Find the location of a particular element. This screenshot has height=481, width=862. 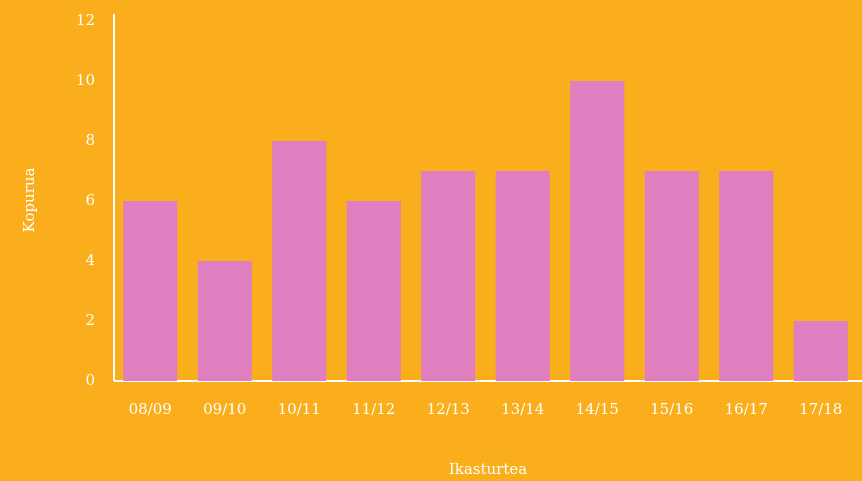

x-tick-label: 16/17 is located at coordinates (746, 409).